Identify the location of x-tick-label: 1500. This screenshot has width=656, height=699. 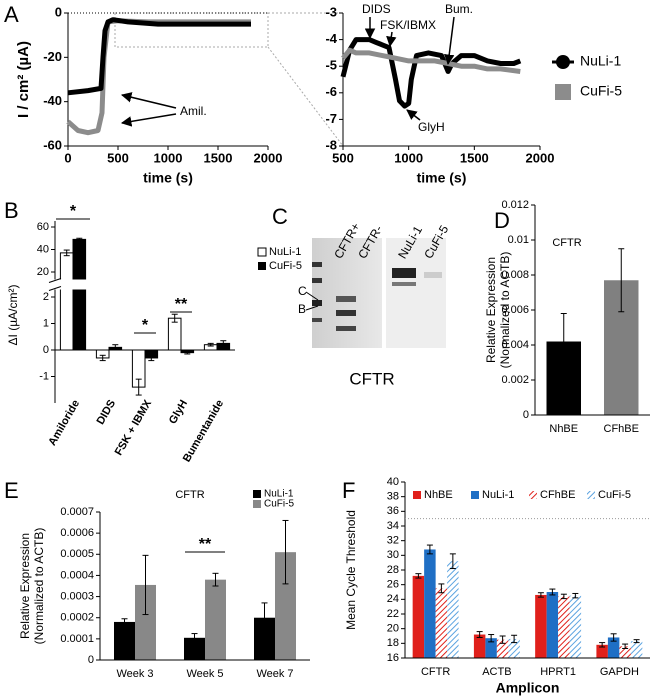
(218, 157).